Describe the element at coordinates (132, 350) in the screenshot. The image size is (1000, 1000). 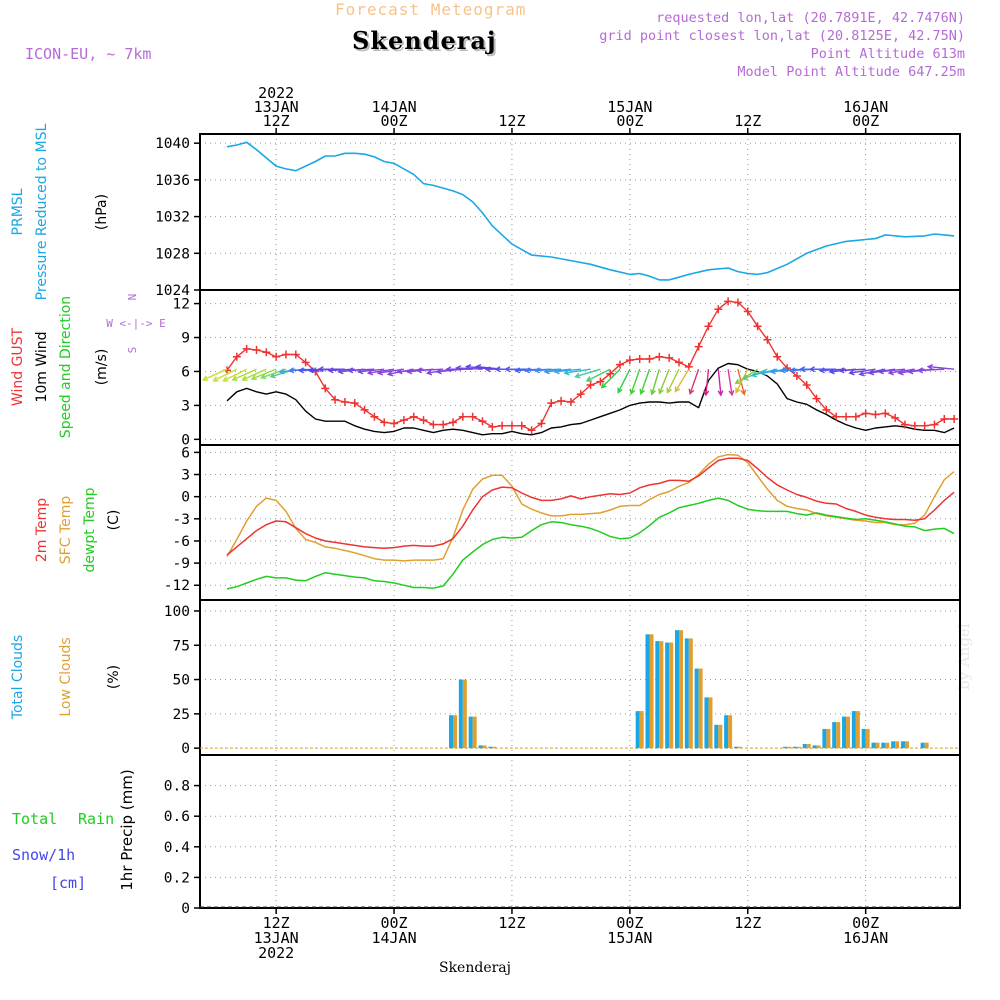
I see `compass-south: S` at that location.